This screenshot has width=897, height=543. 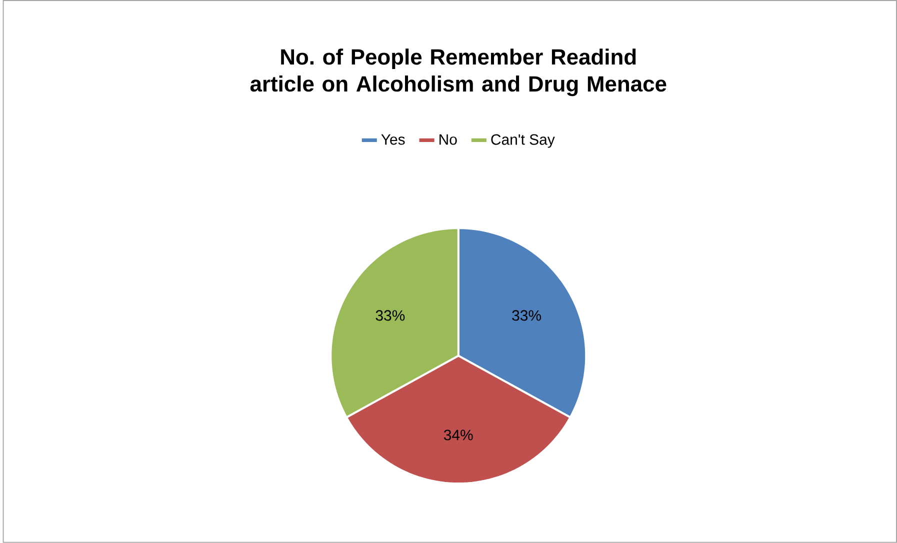 What do you see at coordinates (448, 139) in the screenshot?
I see `legend-label: No` at bounding box center [448, 139].